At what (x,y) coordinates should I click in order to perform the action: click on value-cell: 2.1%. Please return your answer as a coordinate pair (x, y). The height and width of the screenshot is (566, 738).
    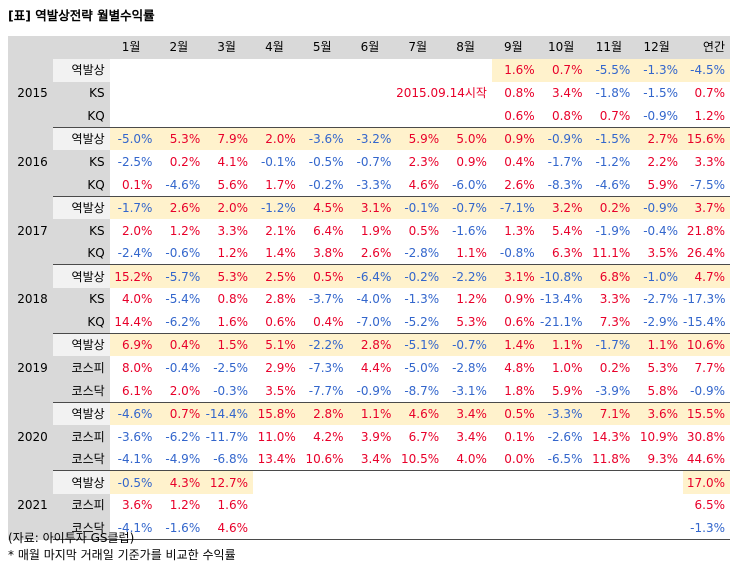
    Looking at the image, I should click on (280, 230).